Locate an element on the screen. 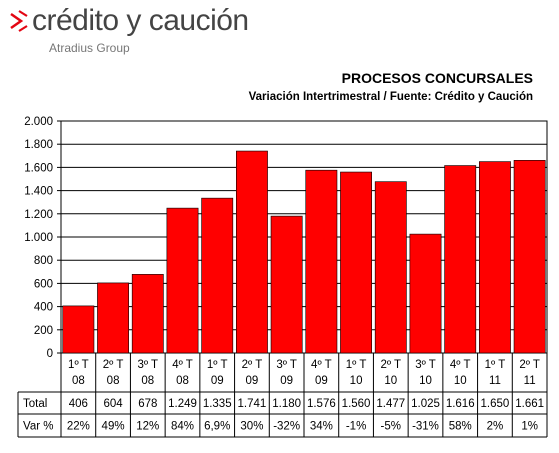 The width and height of the screenshot is (559, 453). brand-mark-icon is located at coordinates (19, 21).